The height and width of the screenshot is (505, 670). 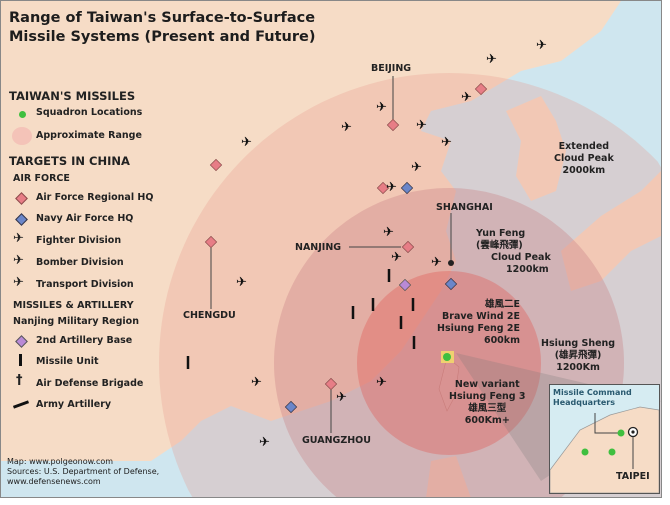 What do you see at coordinates (18, 238) in the screenshot?
I see `fighter-icon: ✈` at bounding box center [18, 238].